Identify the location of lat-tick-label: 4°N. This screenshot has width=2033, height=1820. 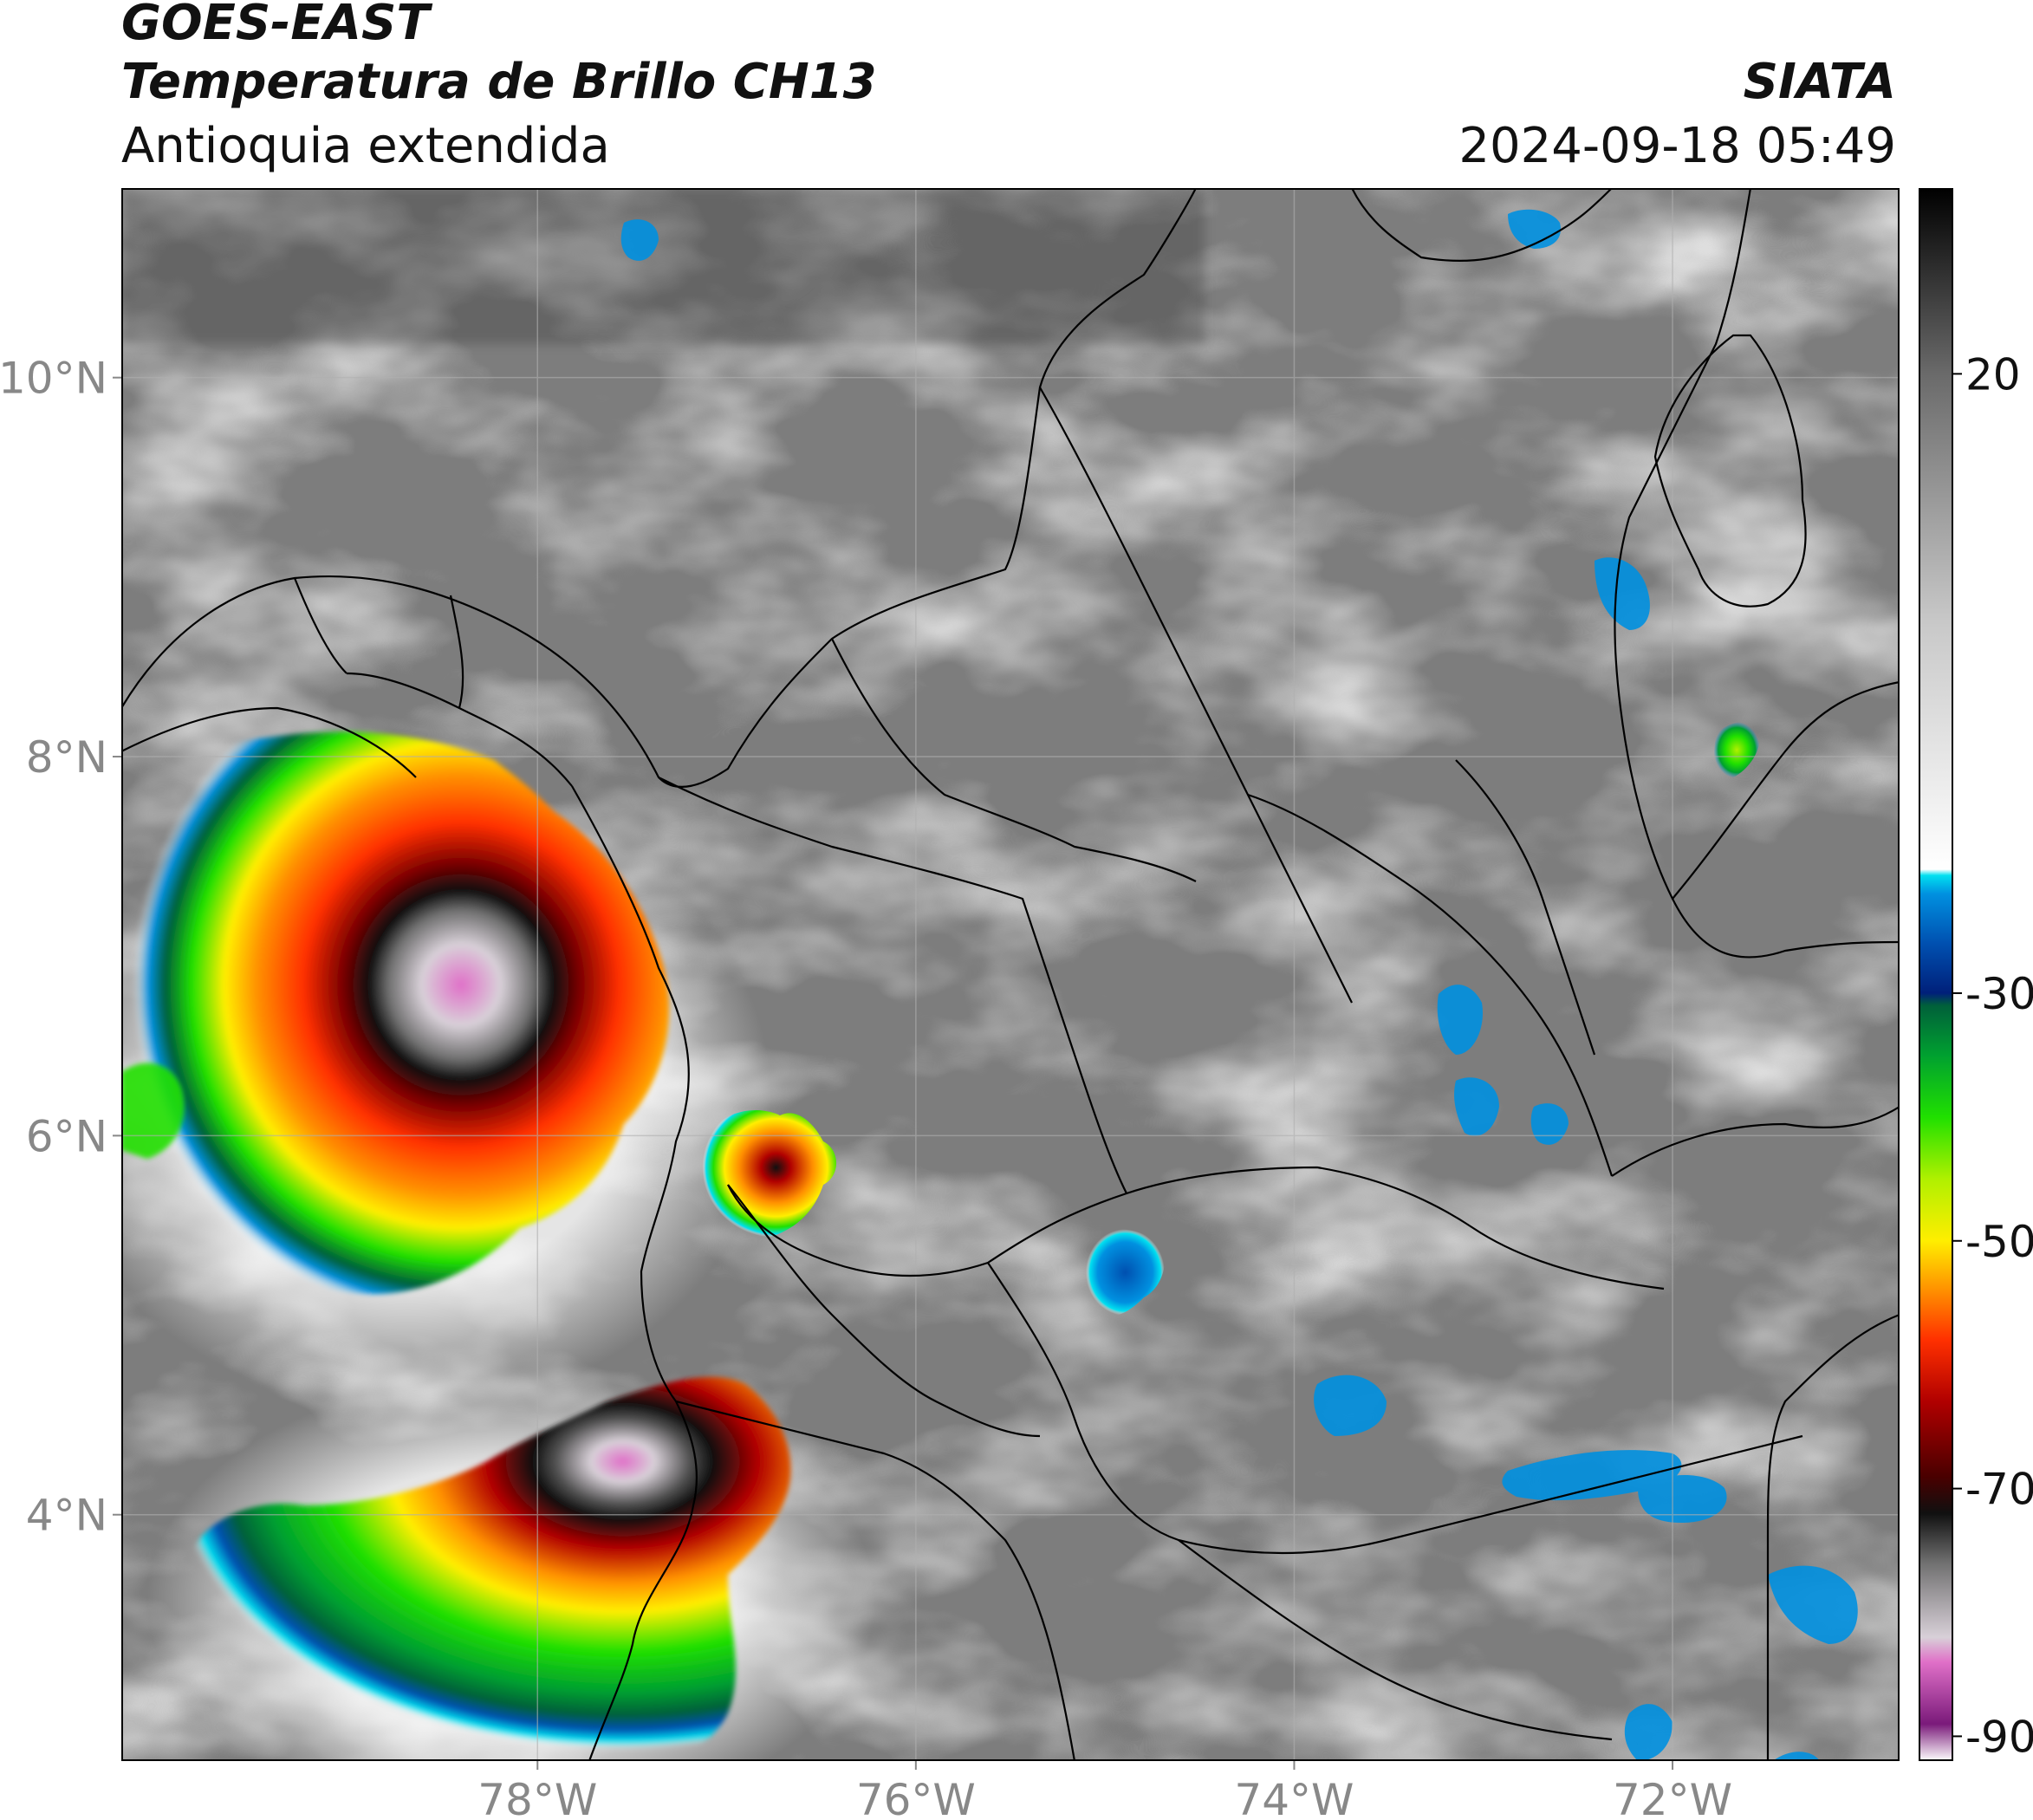
(66, 1516).